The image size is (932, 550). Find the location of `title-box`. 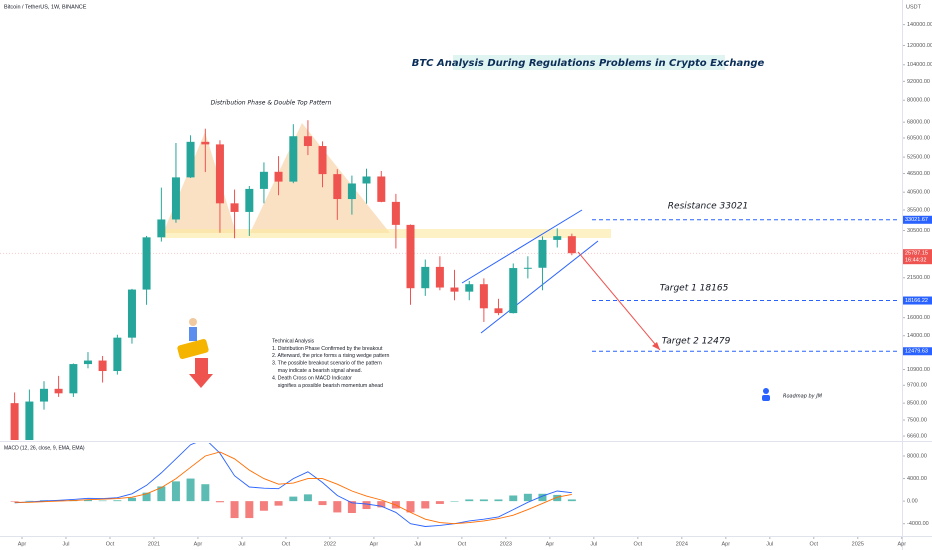

title-box is located at coordinates (589, 62).